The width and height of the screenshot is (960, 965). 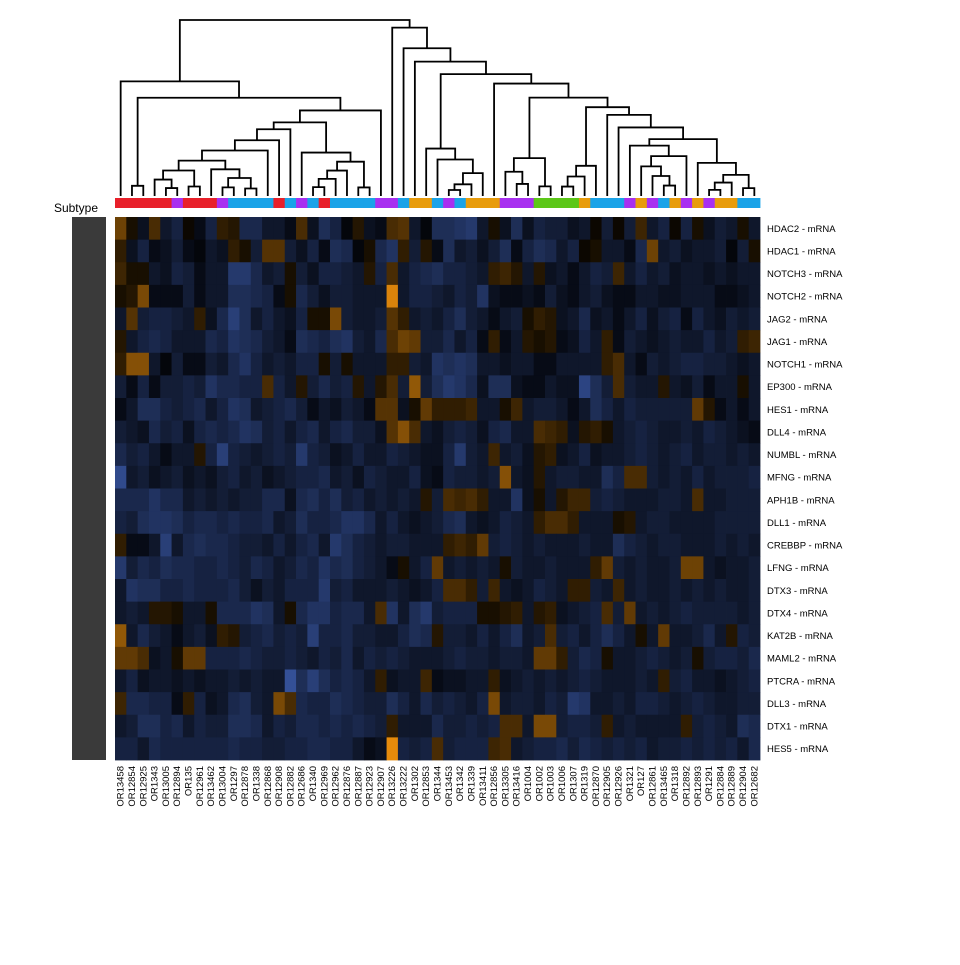 What do you see at coordinates (200, 786) in the screenshot?
I see `column-label: OR12961` at bounding box center [200, 786].